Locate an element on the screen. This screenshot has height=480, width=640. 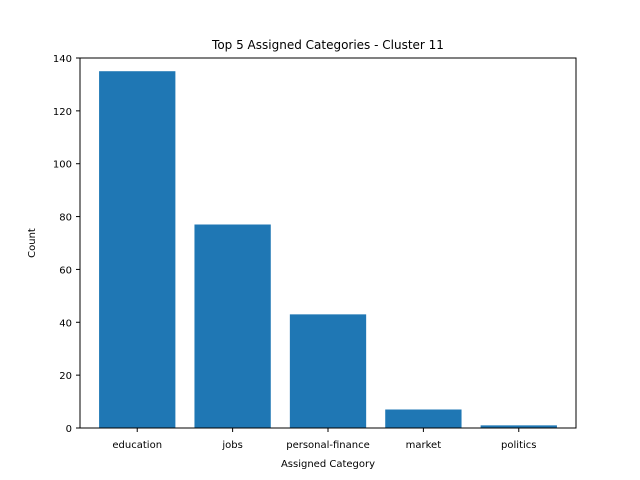
y-tick-label: 120 is located at coordinates (62, 112).